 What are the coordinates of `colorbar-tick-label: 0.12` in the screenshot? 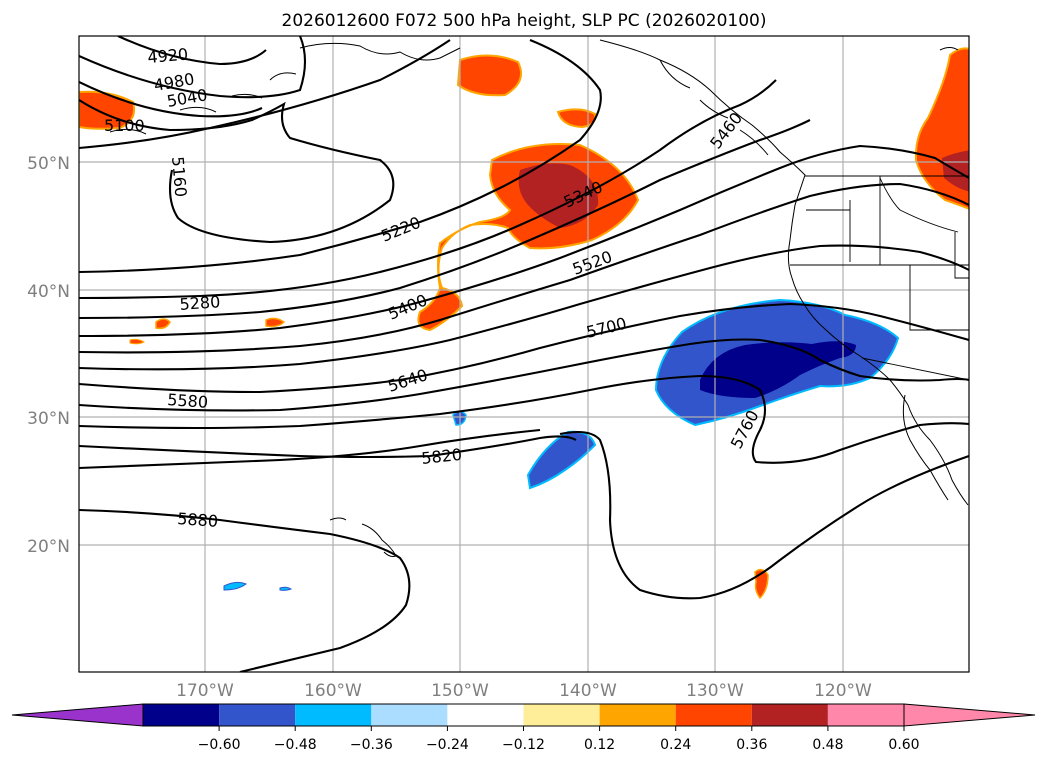 It's located at (599, 745).